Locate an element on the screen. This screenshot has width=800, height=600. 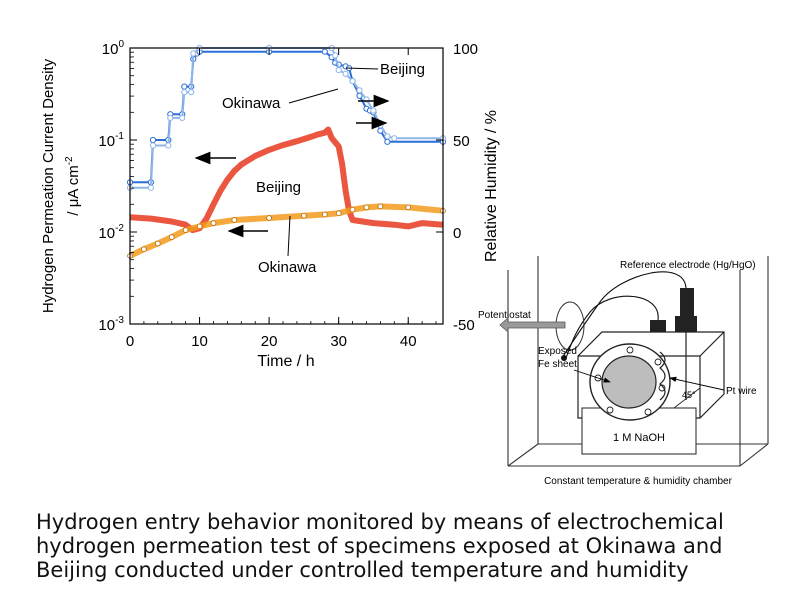
fe-sheet is located at coordinates (629, 382).